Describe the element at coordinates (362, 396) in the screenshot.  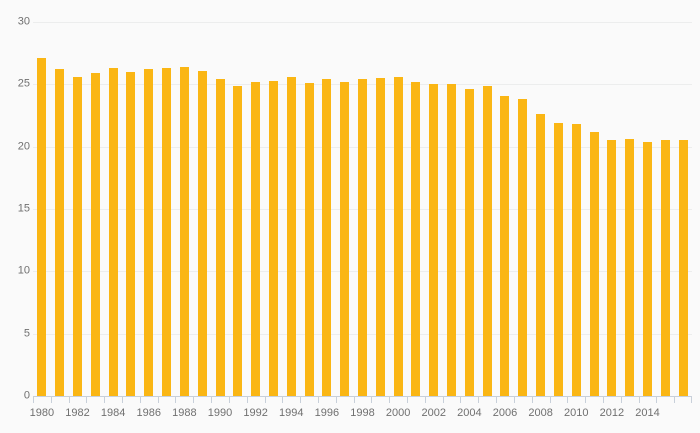
I see `x-axis-line` at that location.